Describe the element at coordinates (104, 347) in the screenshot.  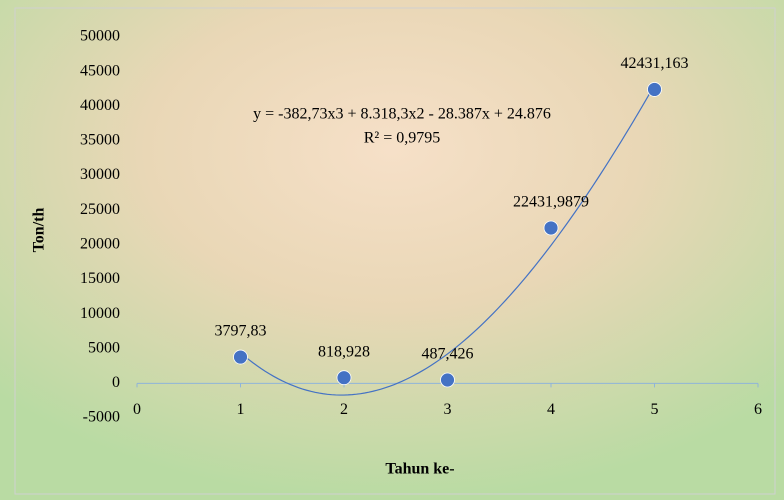
I see `y-tick-label: 5000` at that location.